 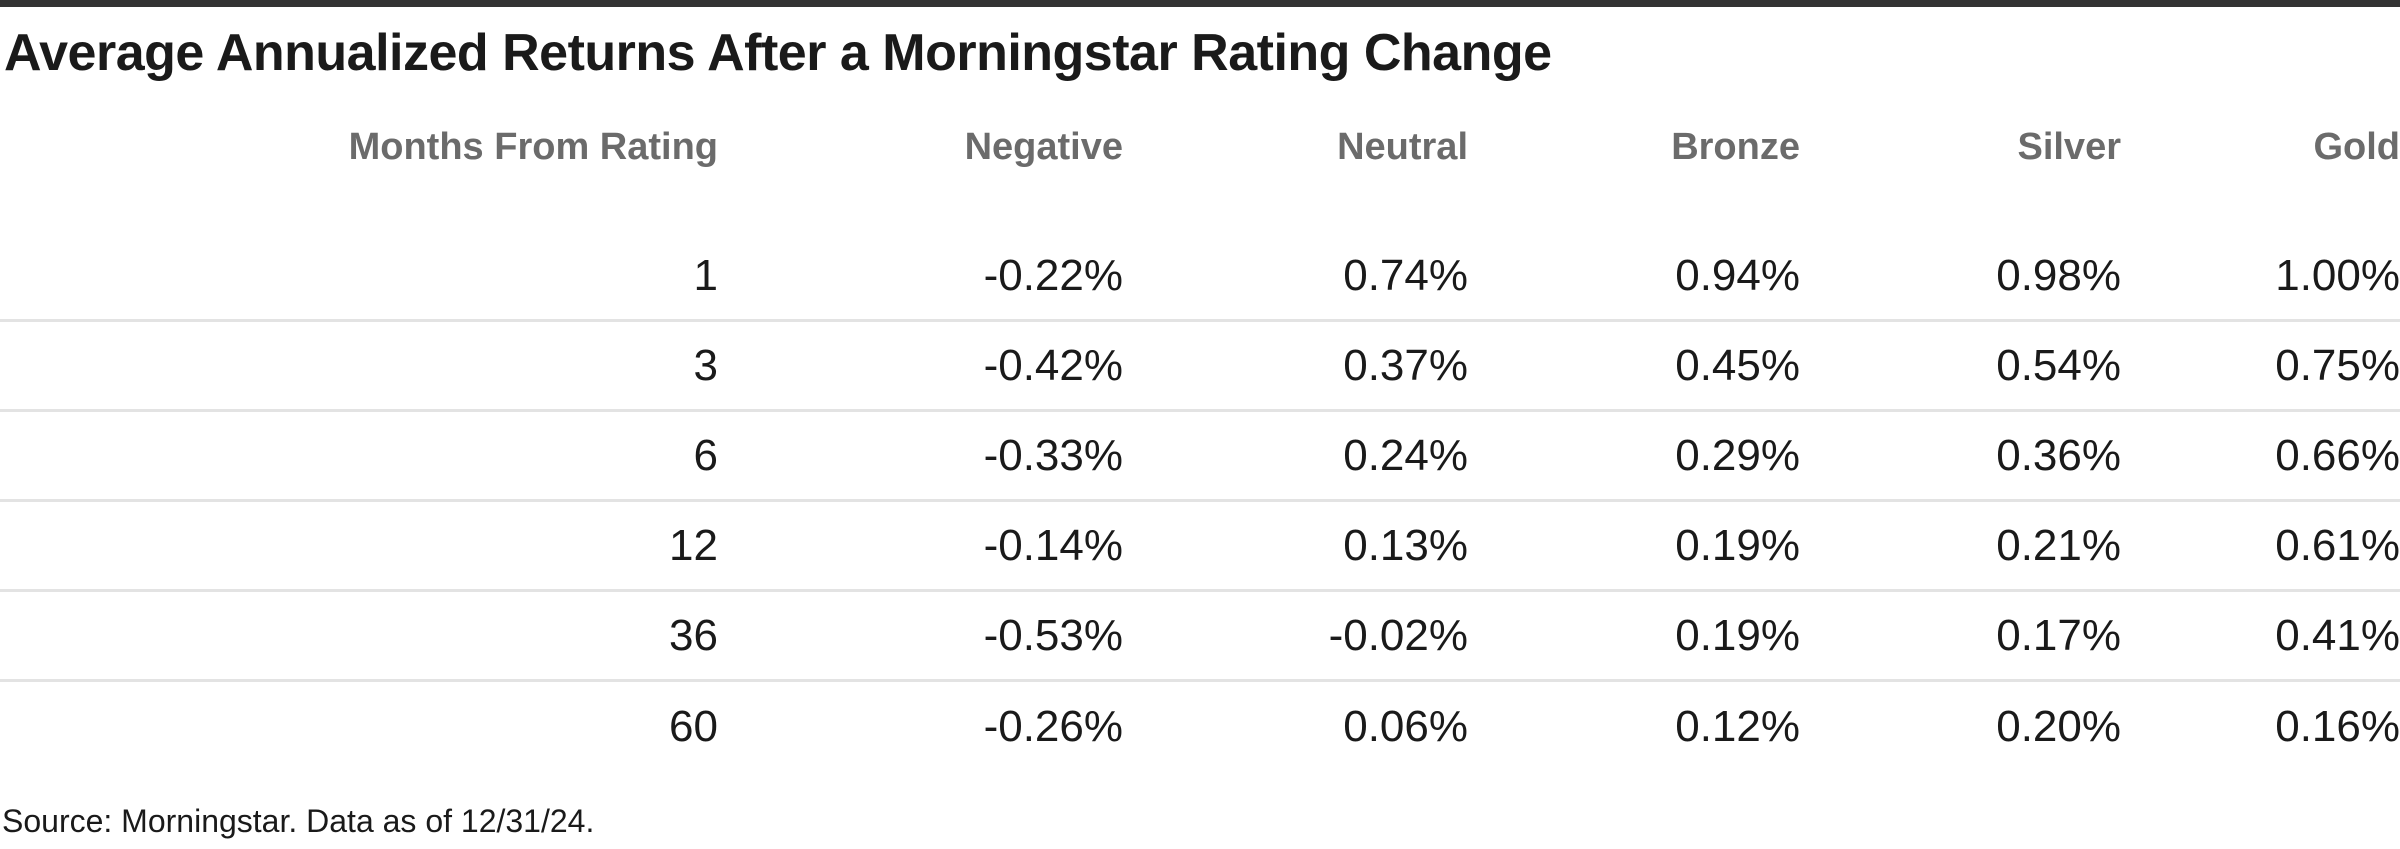 What do you see at coordinates (705, 365) in the screenshot?
I see `months-from-rating-cell: 3` at bounding box center [705, 365].